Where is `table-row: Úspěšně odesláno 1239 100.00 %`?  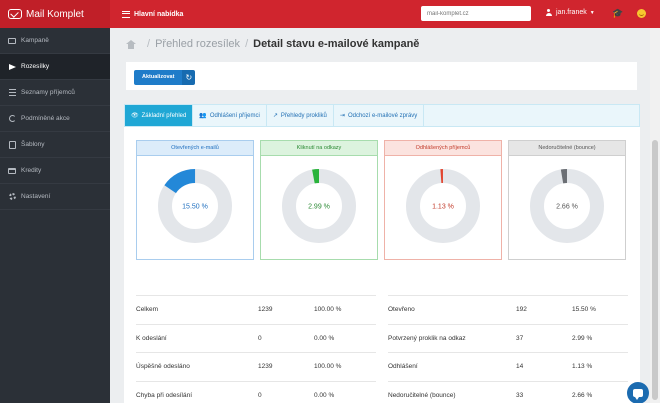
table-row: Úspěšně odesláno 1239 100.00 % is located at coordinates (256, 366).